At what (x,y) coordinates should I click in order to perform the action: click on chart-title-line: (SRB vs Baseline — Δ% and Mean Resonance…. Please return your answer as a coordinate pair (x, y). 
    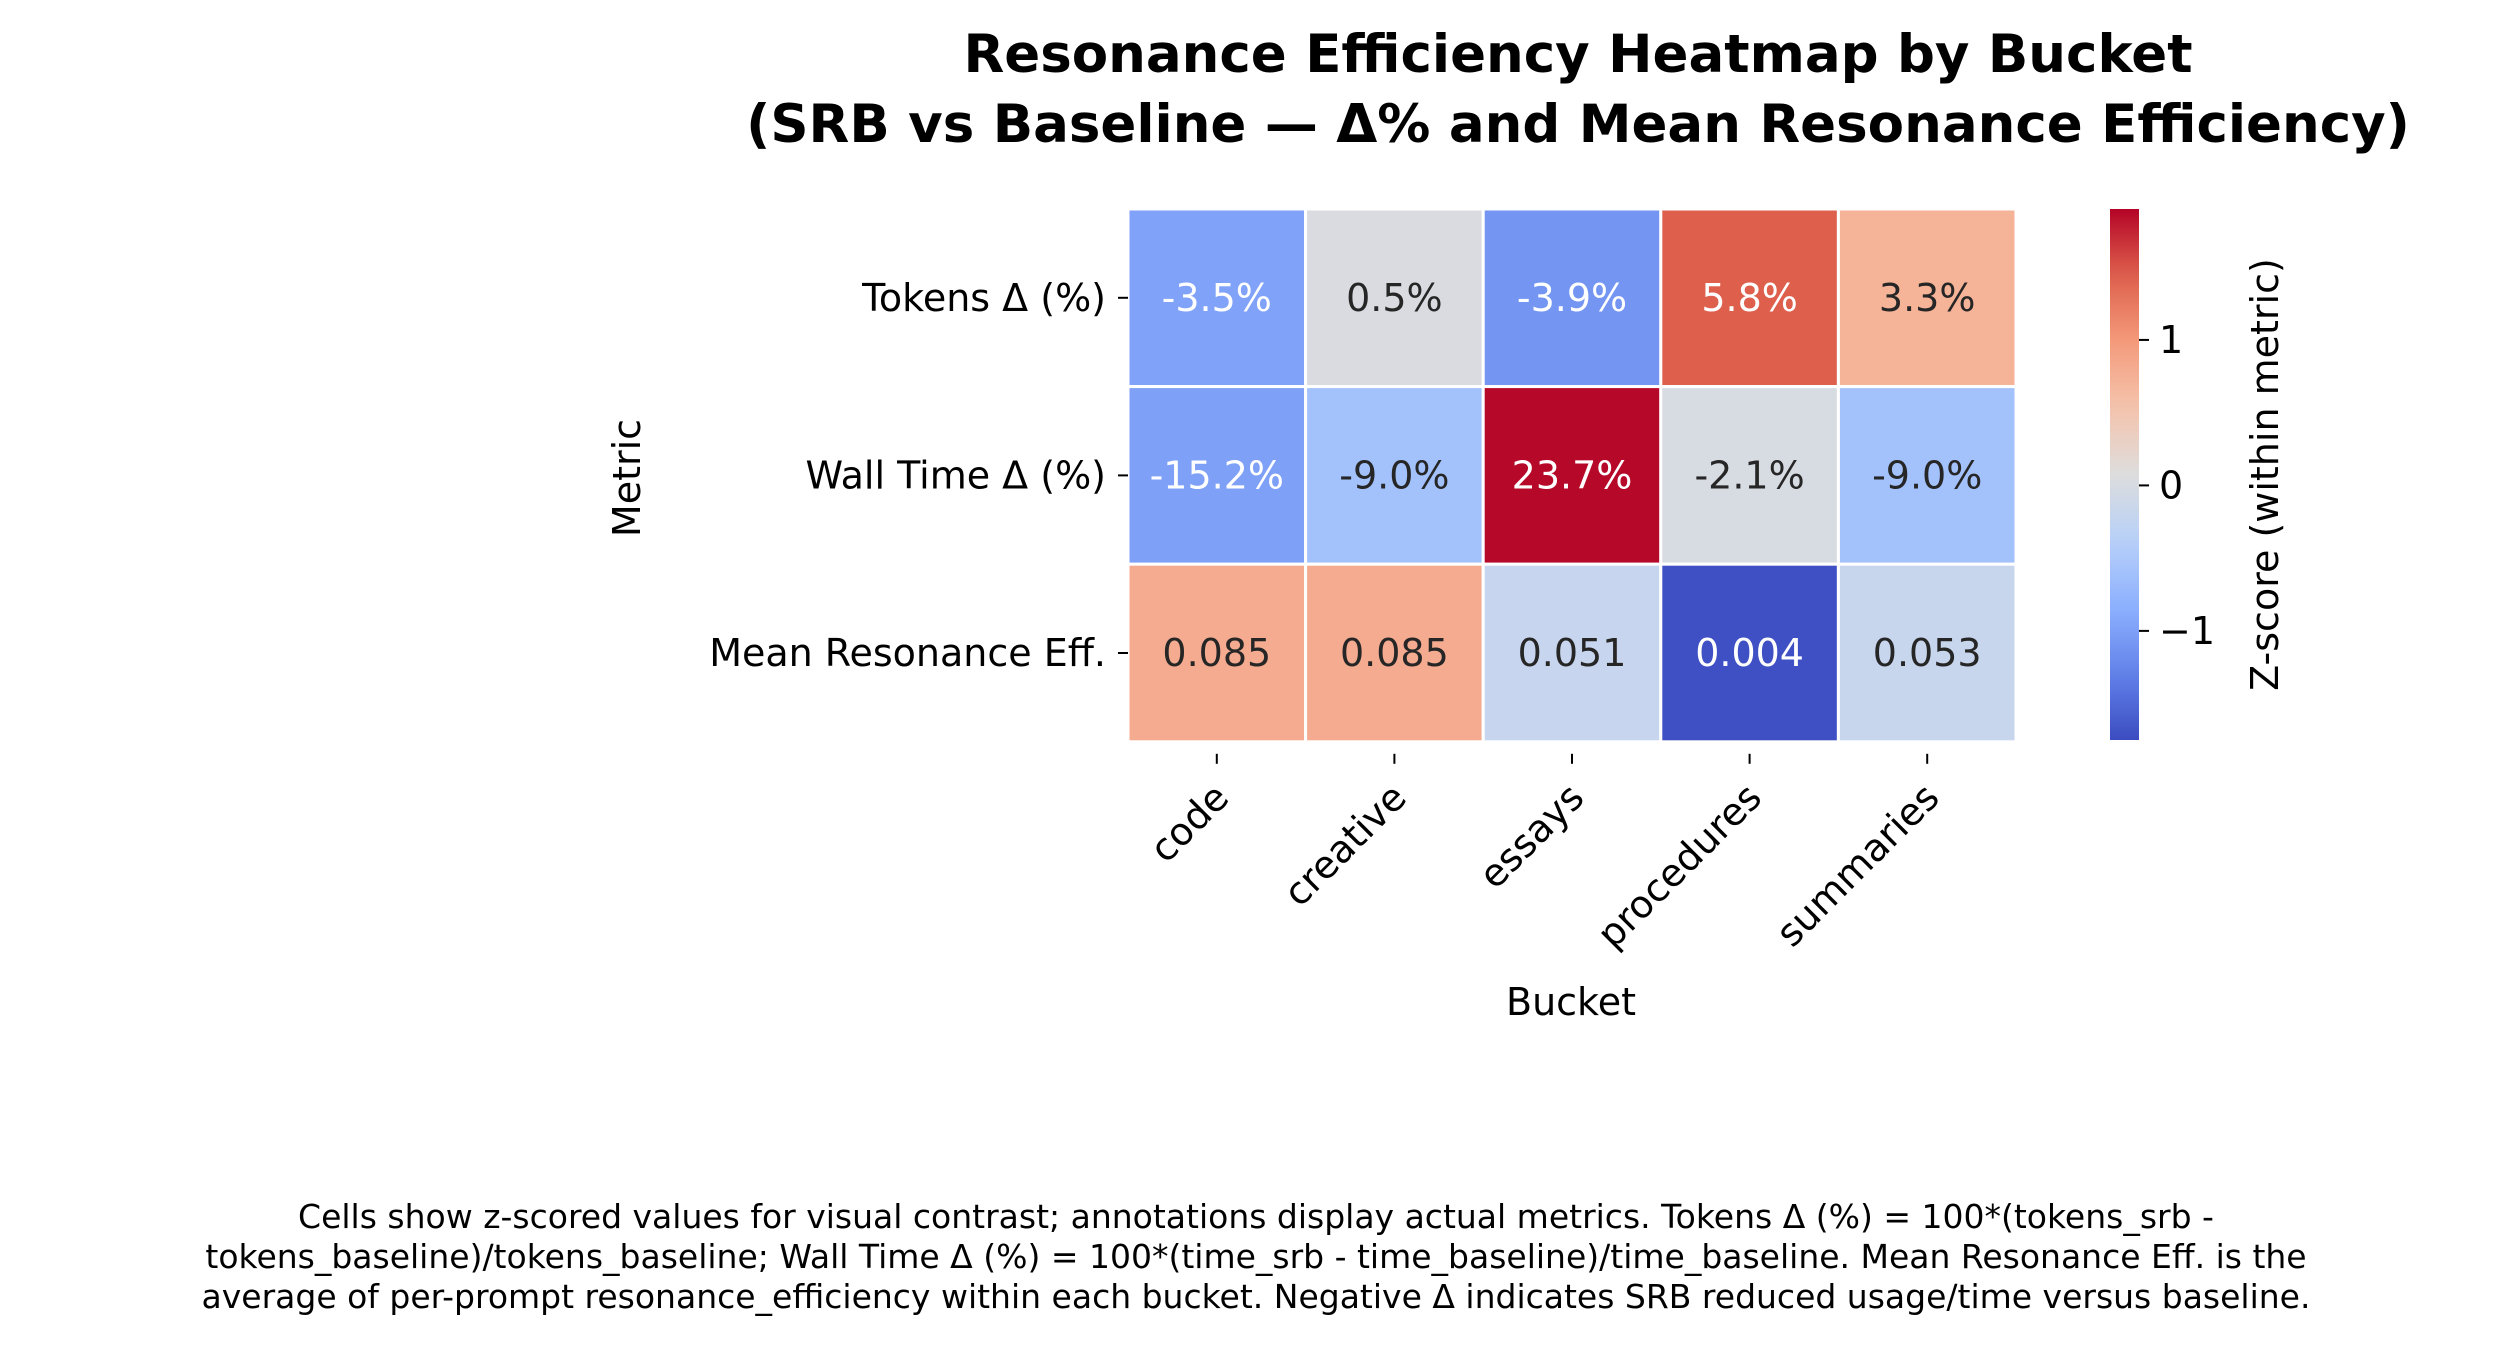
    Looking at the image, I should click on (1578, 124).